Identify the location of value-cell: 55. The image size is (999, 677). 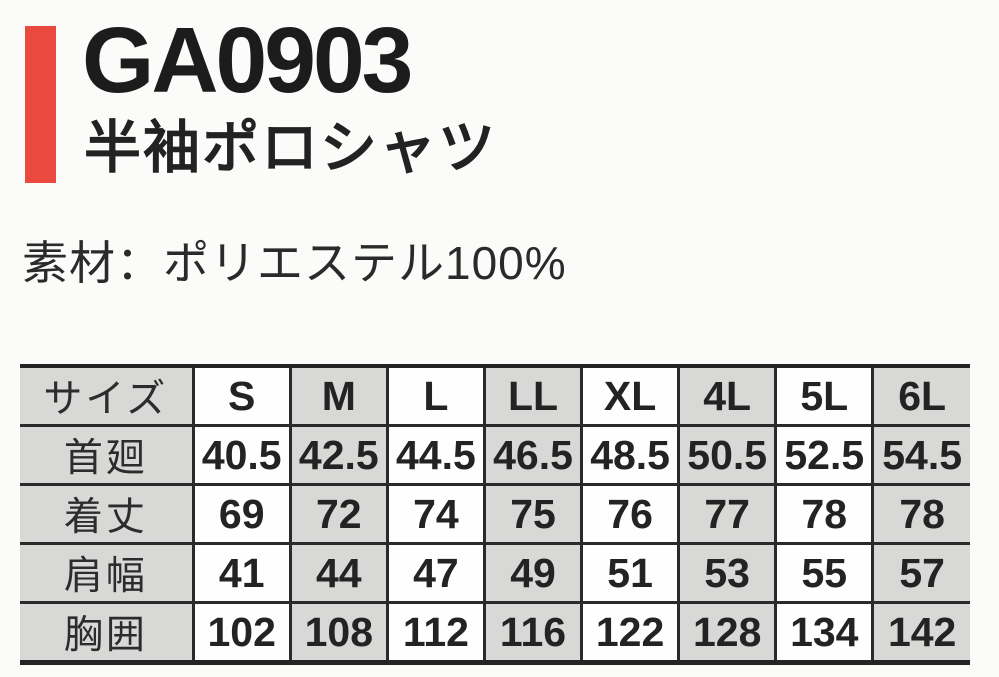
(823, 572).